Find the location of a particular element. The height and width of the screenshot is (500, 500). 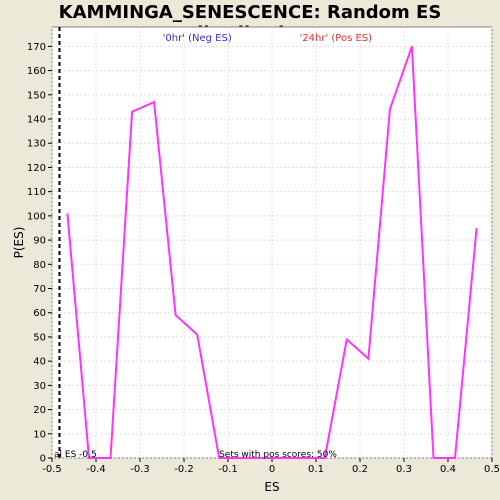

observed-es-label: al ES -0.5 is located at coordinates (75, 455).